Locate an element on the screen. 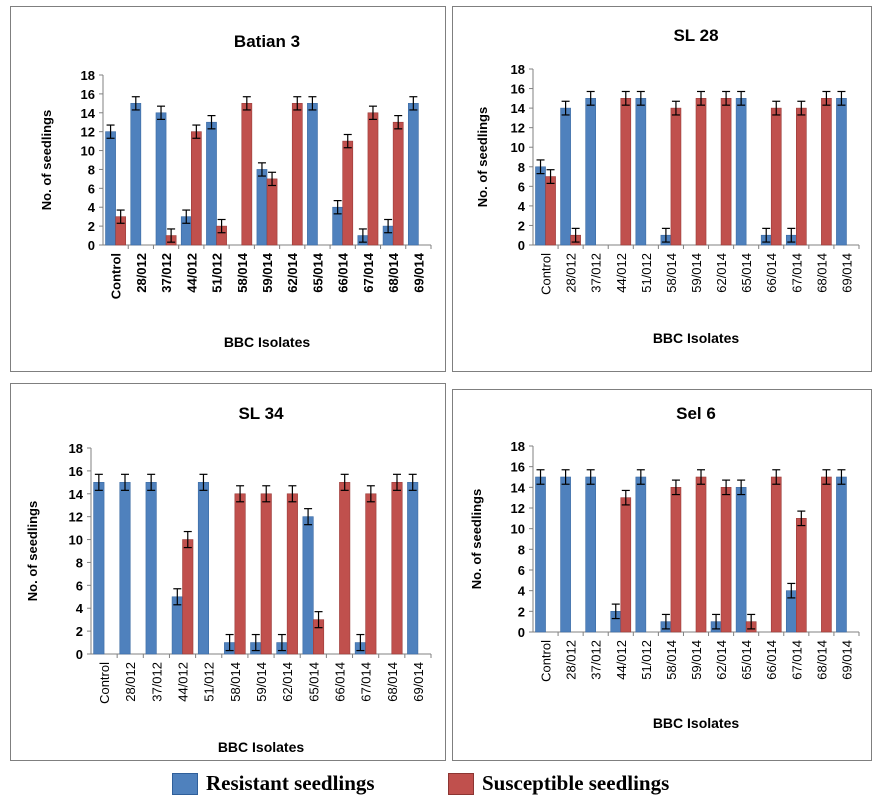 This screenshot has width=878, height=800. y-tick-label: 10 is located at coordinates (518, 529).